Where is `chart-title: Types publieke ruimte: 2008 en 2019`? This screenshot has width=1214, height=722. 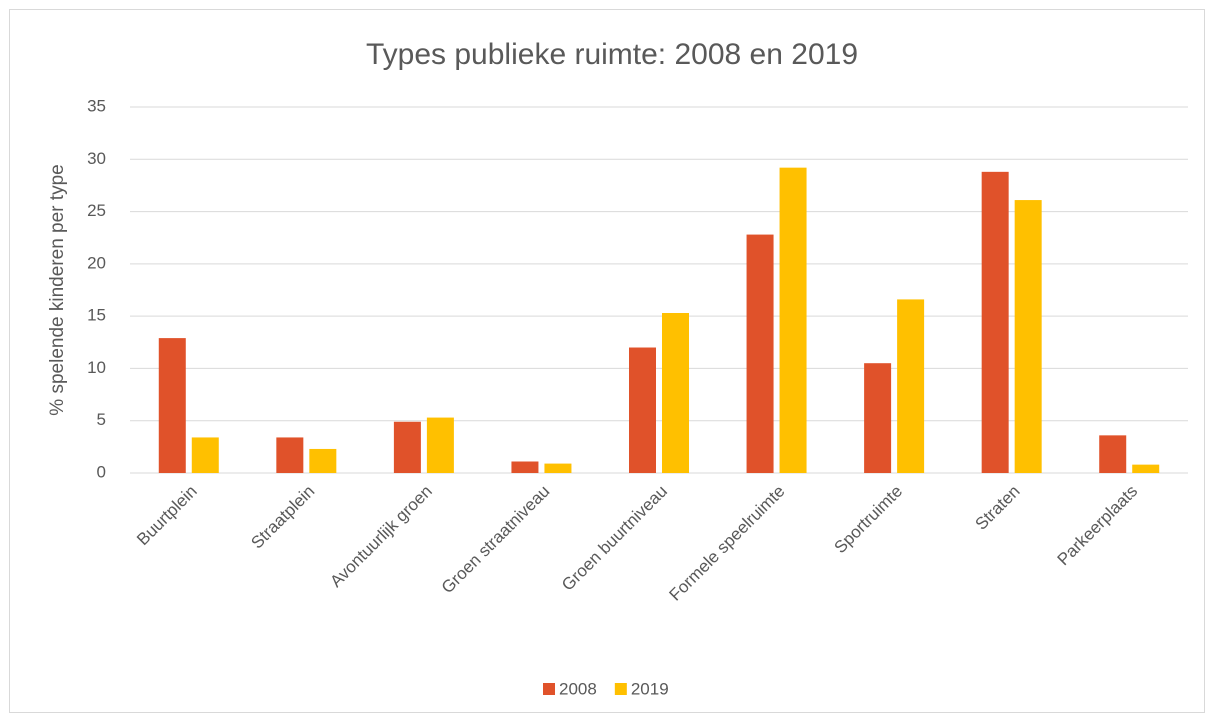 chart-title: Types publieke ruimte: 2008 en 2019 is located at coordinates (612, 54).